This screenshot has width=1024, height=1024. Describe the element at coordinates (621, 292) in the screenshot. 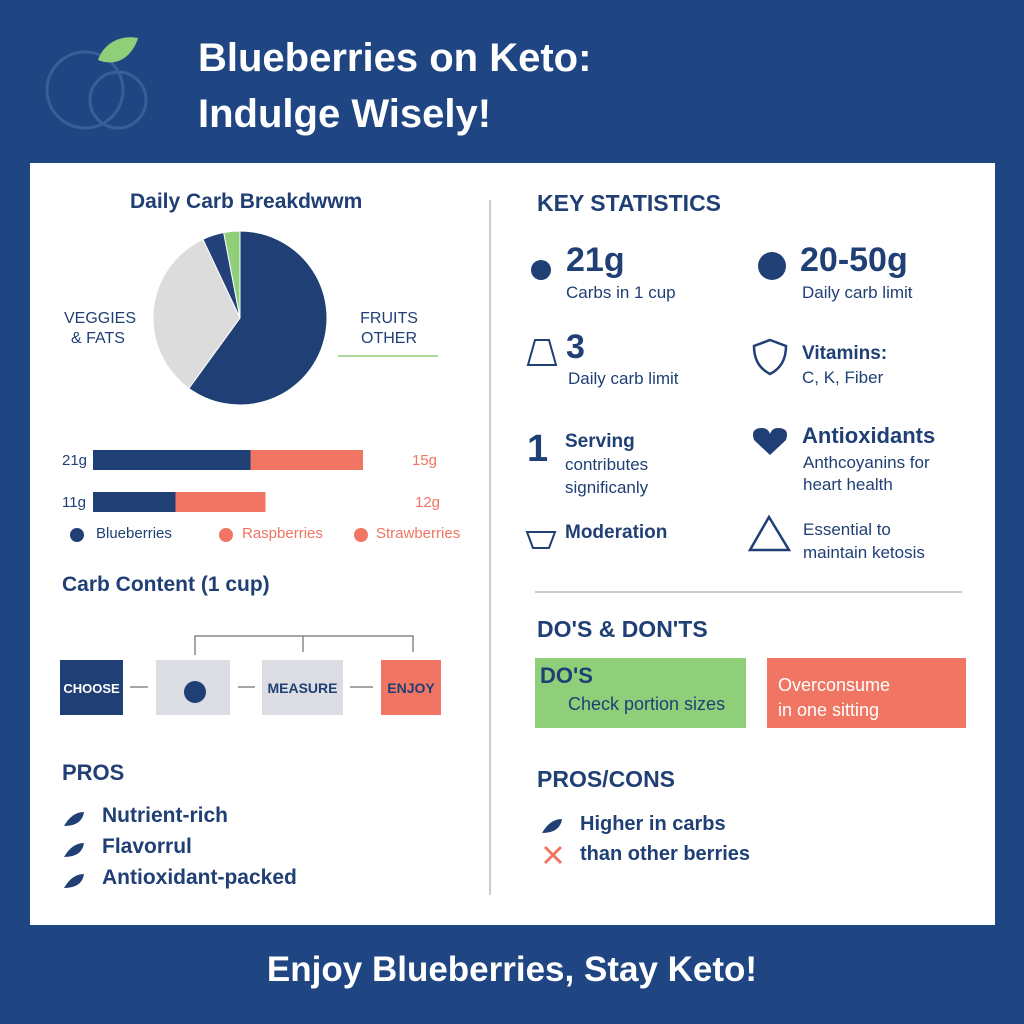

I see `stat-label: Carbs in 1 cup` at that location.